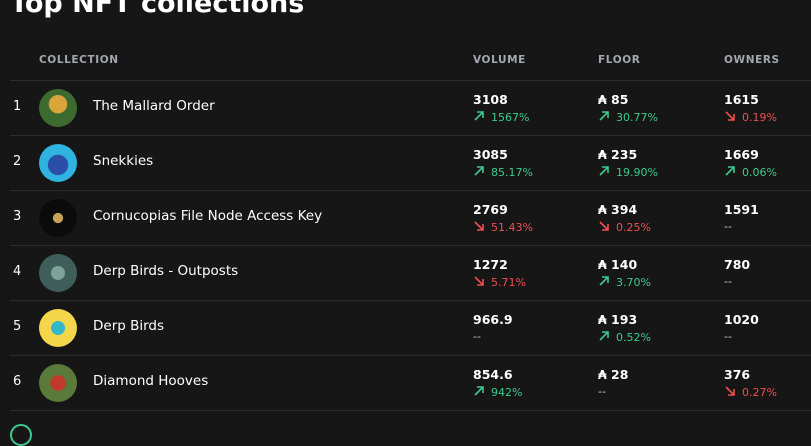 This screenshot has height=446, width=811. I want to click on collection-name: The Mallard Order, so click(154, 106).